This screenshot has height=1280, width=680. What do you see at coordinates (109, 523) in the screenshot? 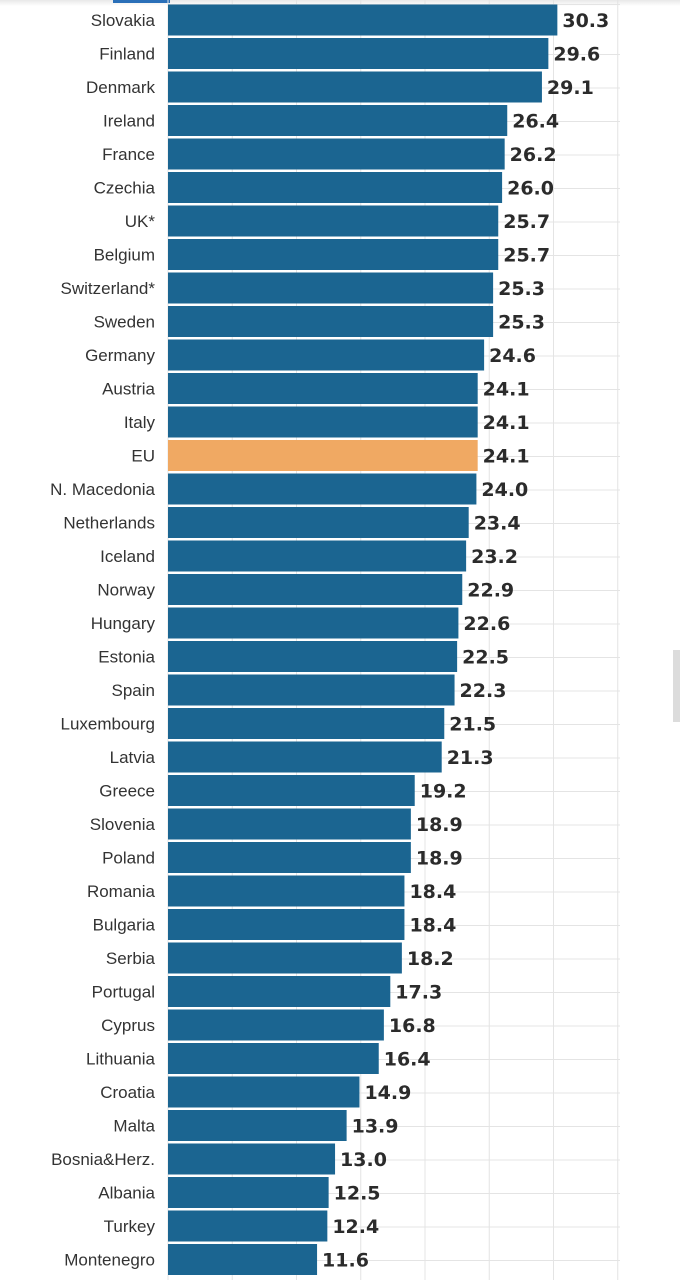
I see `category-label: Netherlands` at bounding box center [109, 523].